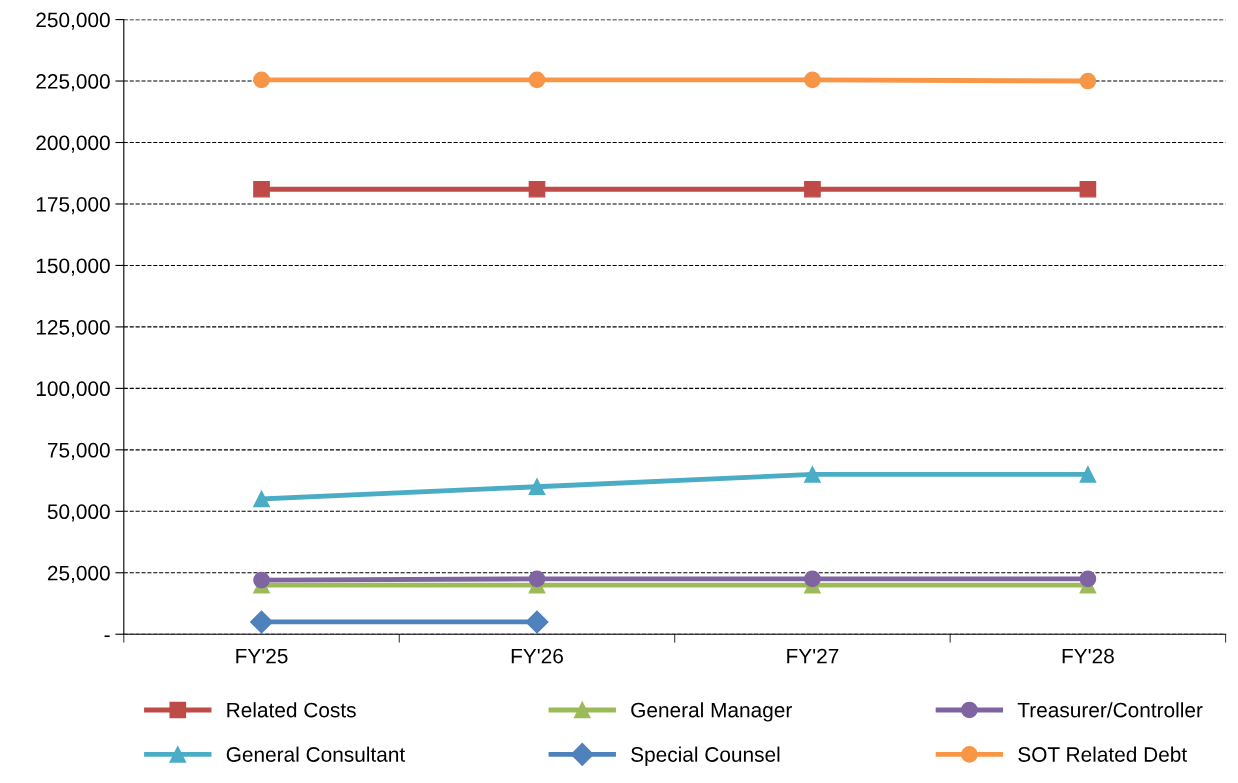 The height and width of the screenshot is (783, 1238). Describe the element at coordinates (537, 656) in the screenshot. I see `x-tick-label: FY'26` at that location.